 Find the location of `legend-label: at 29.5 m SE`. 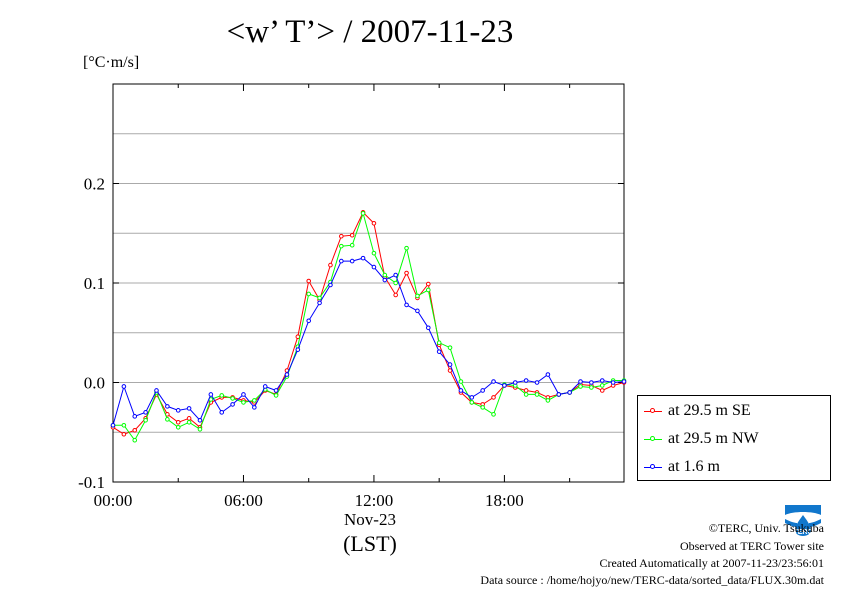

legend-label: at 29.5 m SE is located at coordinates (709, 410).